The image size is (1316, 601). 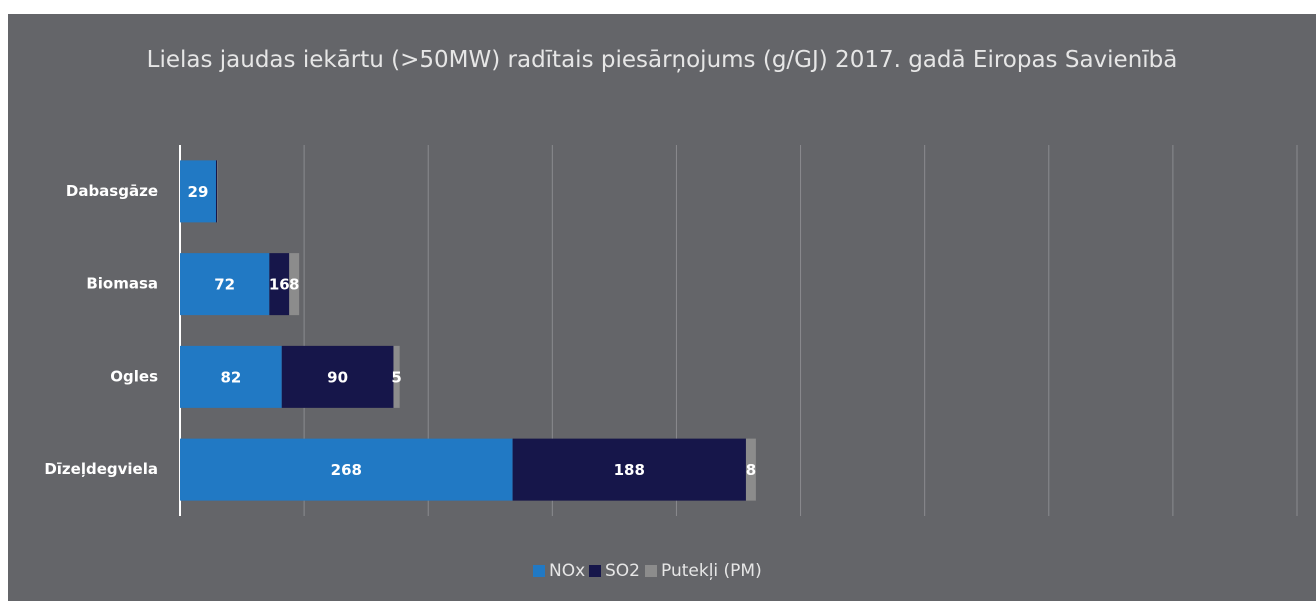 I want to click on data-label: 72, so click(x=224, y=285).